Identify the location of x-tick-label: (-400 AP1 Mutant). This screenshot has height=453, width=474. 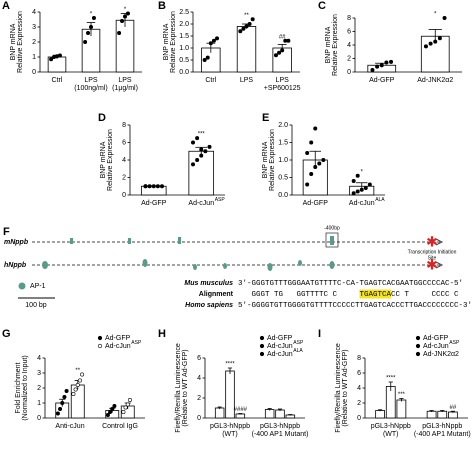
(280, 434).